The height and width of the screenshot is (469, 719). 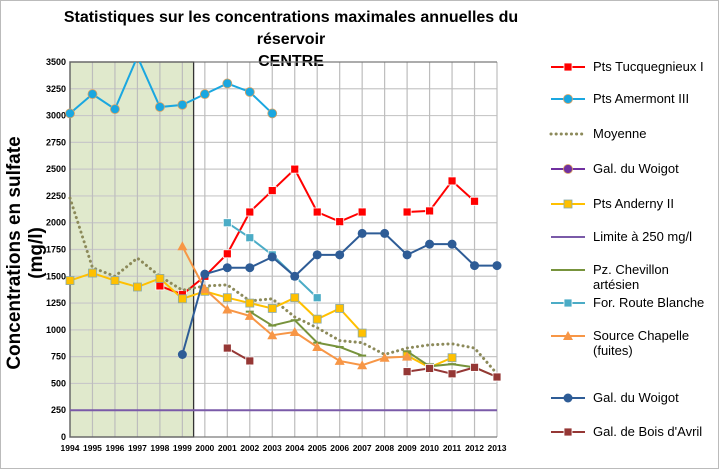 I want to click on legend-label: Gal. de Bois d'Avril, so click(x=648, y=431).